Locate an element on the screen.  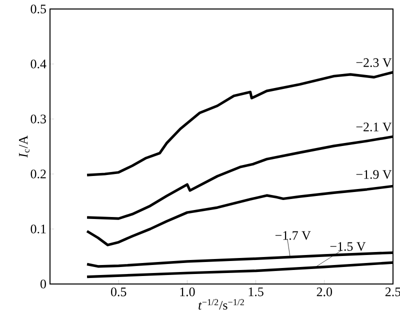
x-tick-label: 2.0 is located at coordinates (324, 292).